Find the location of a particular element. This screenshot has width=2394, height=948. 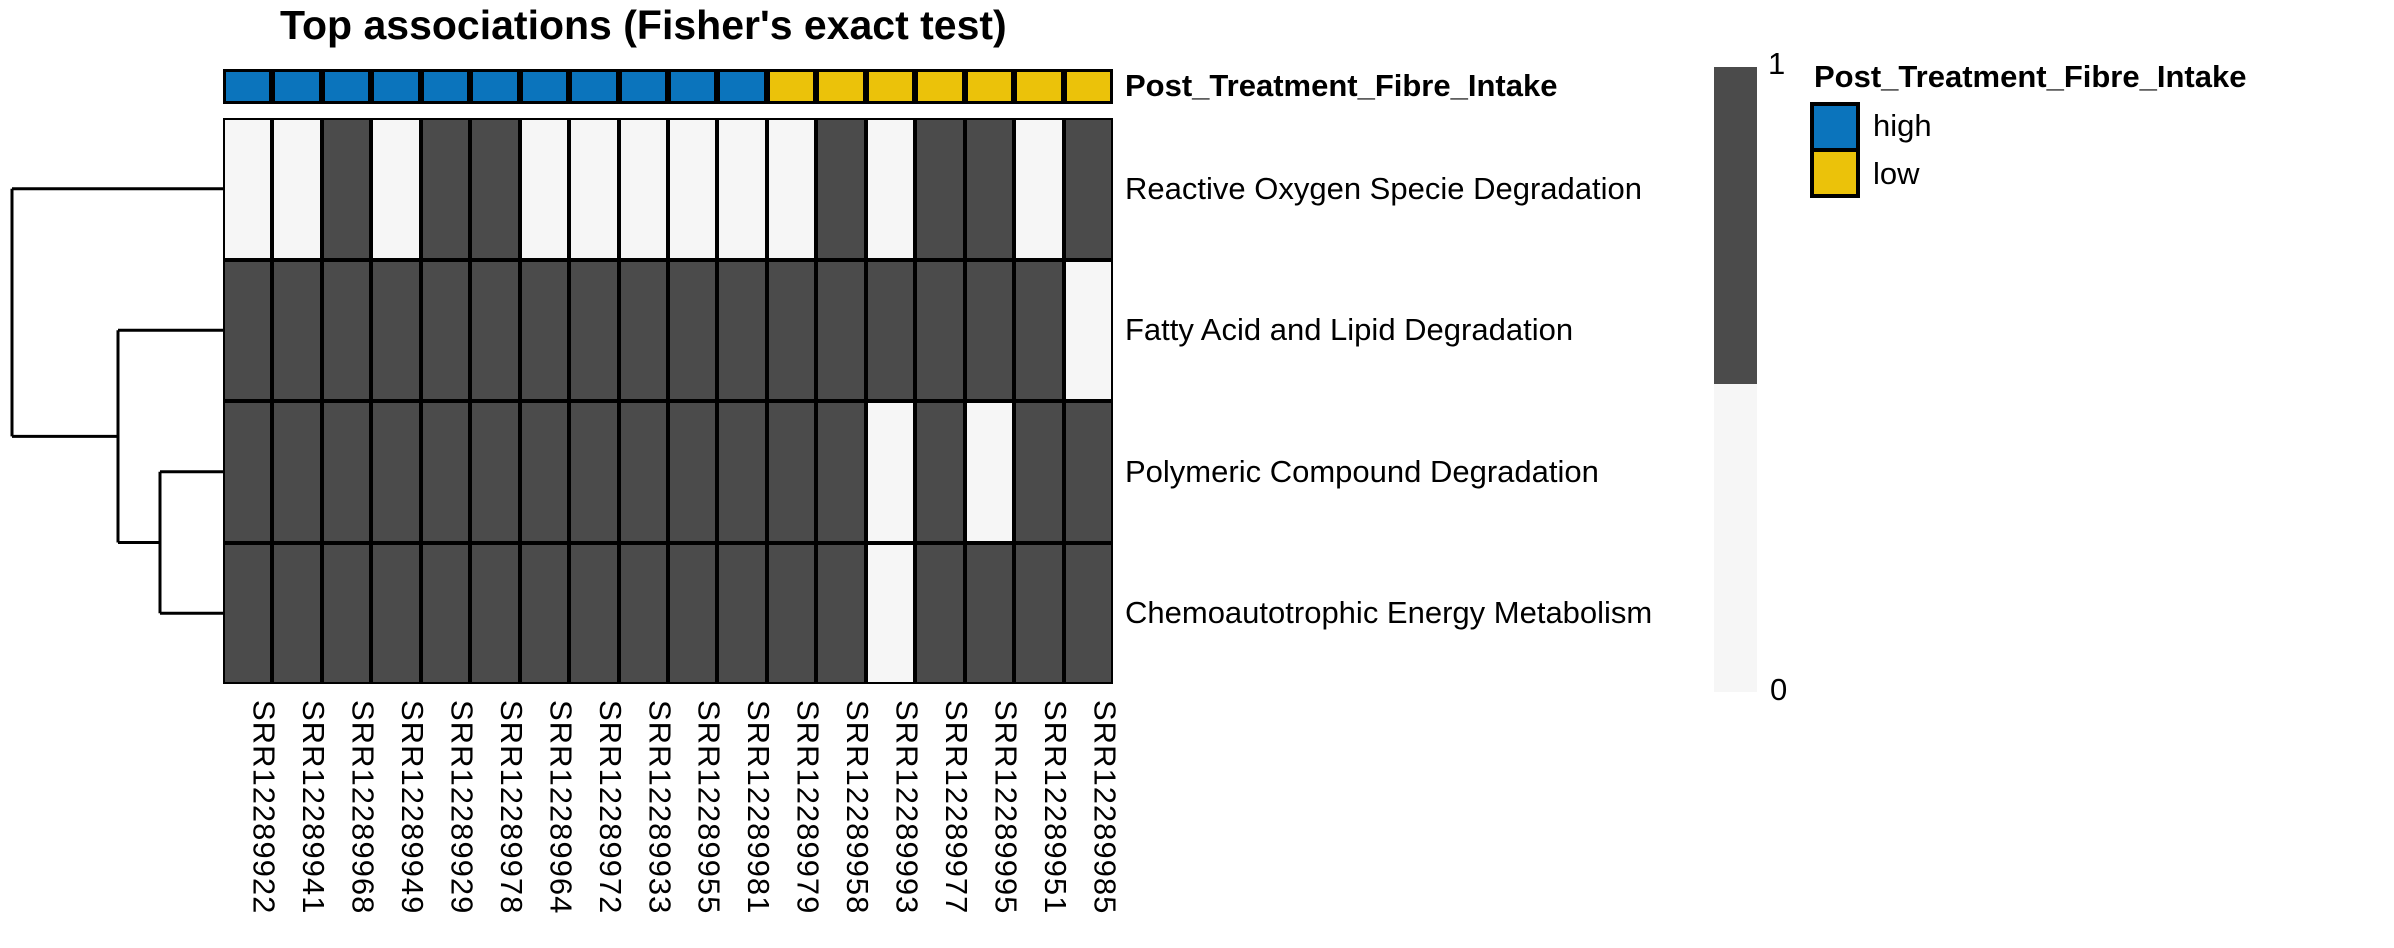

value-legend-bar-low is located at coordinates (1735, 538).